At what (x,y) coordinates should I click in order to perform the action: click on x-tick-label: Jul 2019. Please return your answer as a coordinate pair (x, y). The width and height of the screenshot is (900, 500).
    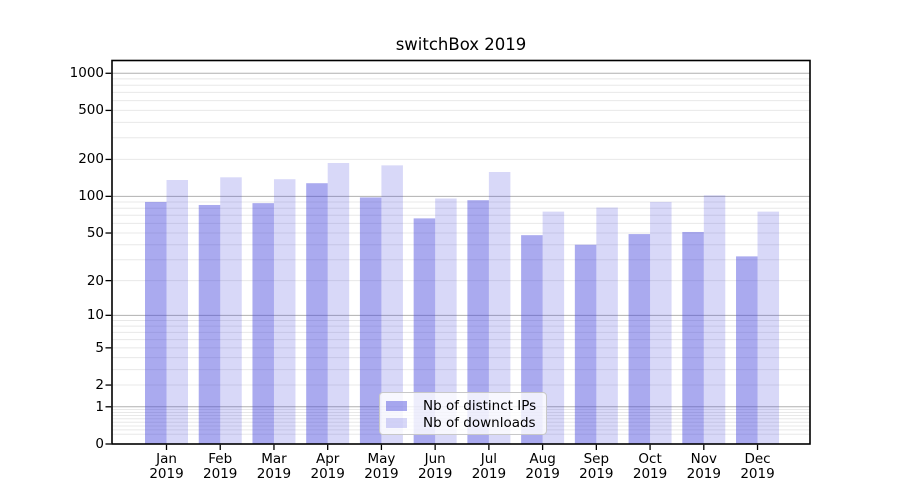
    Looking at the image, I should click on (489, 467).